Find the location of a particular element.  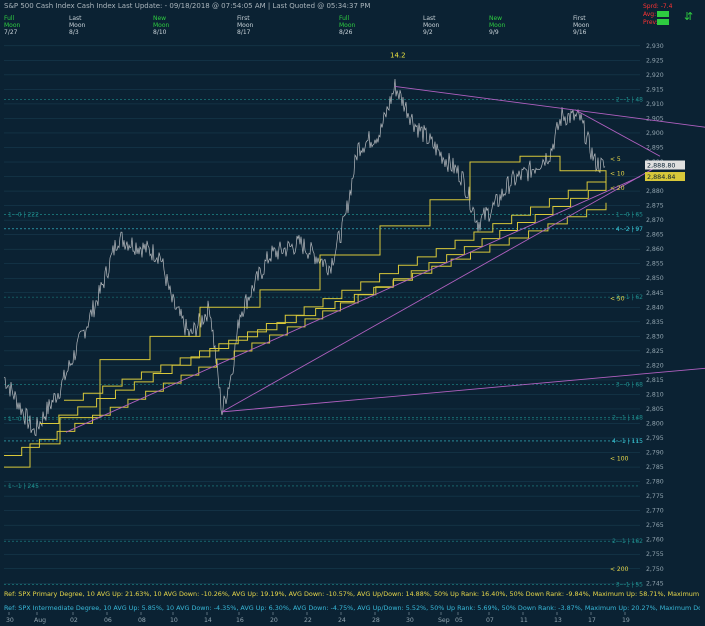

x-tick-label: 11 is located at coordinates (524, 620).